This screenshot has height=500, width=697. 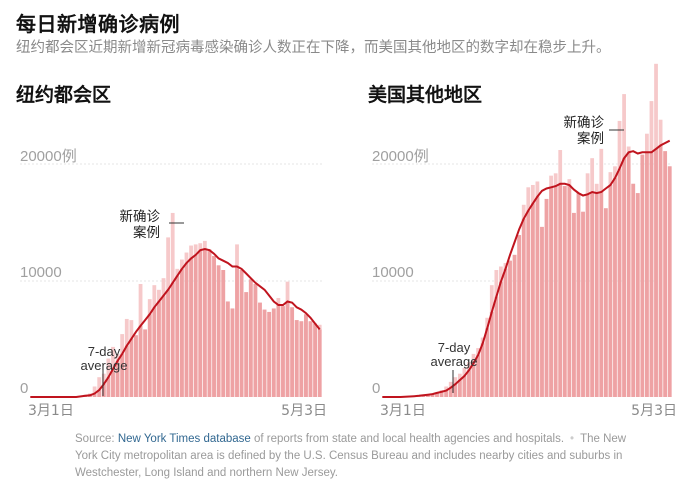 I want to click on daily-bar, so click(x=94, y=391).